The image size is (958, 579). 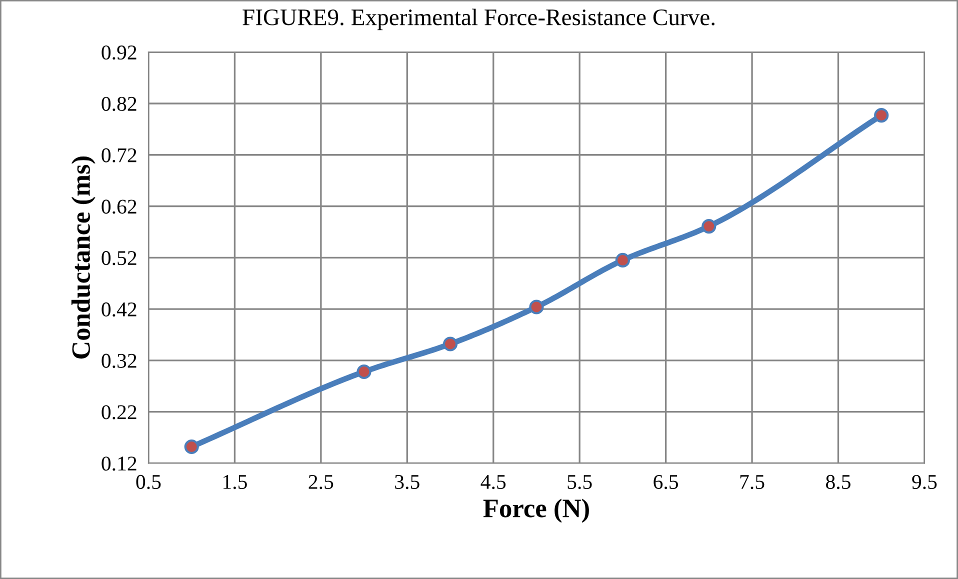 I want to click on x-tick-label: 8.5, so click(x=838, y=482).